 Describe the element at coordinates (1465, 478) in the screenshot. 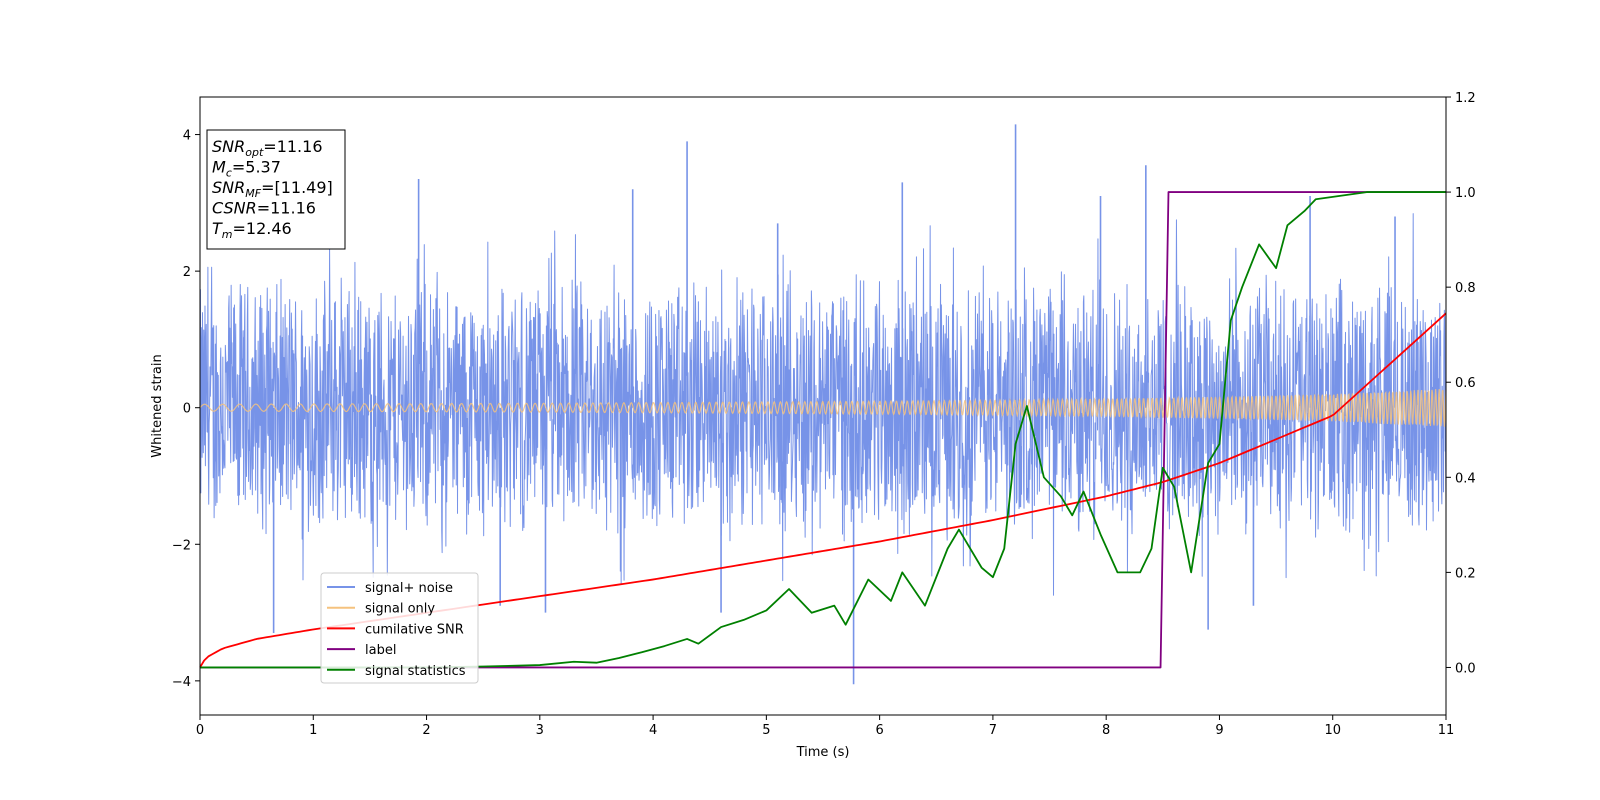

I see `y2-tick-label: 0.4` at that location.